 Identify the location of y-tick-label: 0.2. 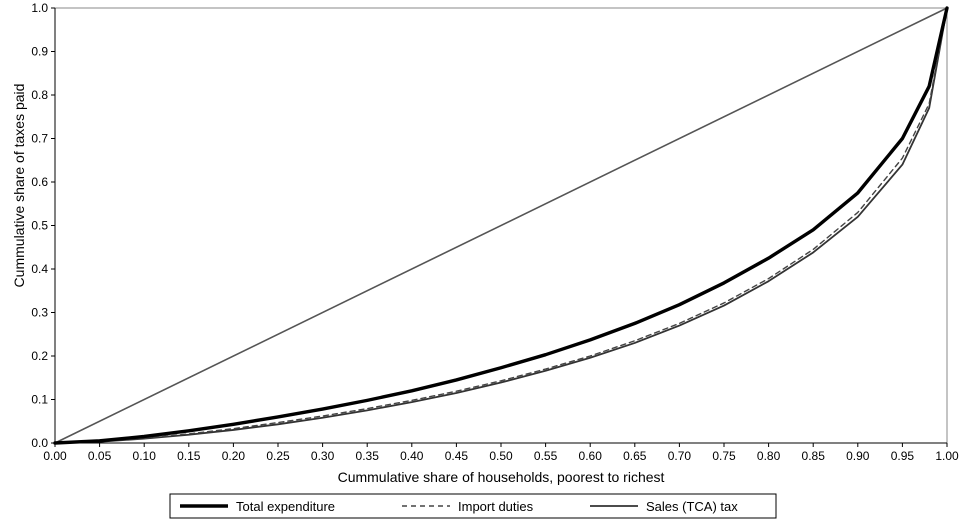
(39, 356).